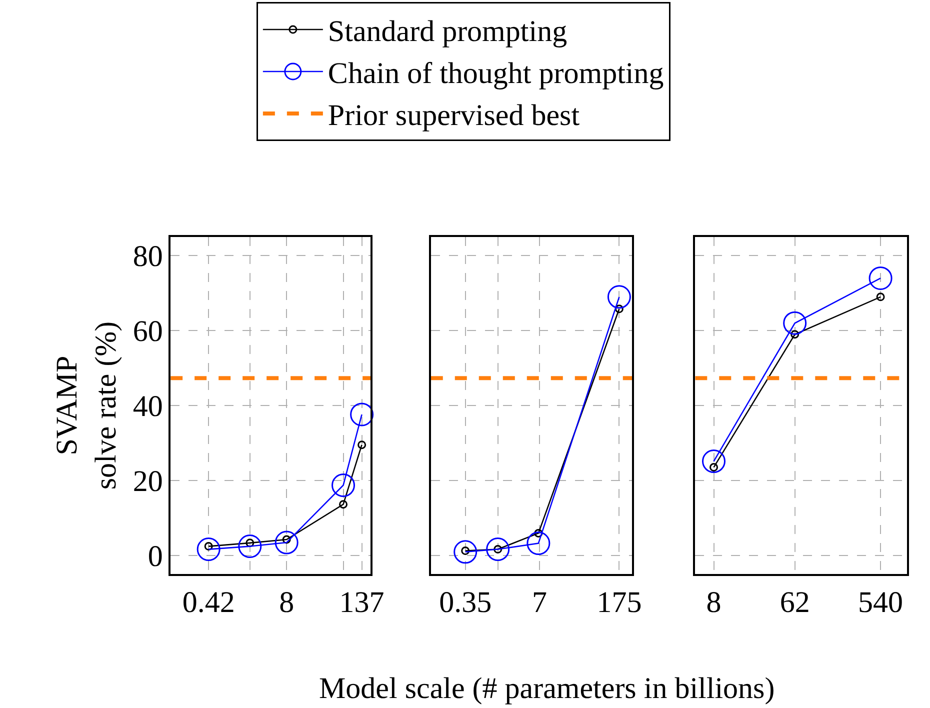 This screenshot has height=708, width=930. I want to click on y-tick-label: 0, so click(155, 556).